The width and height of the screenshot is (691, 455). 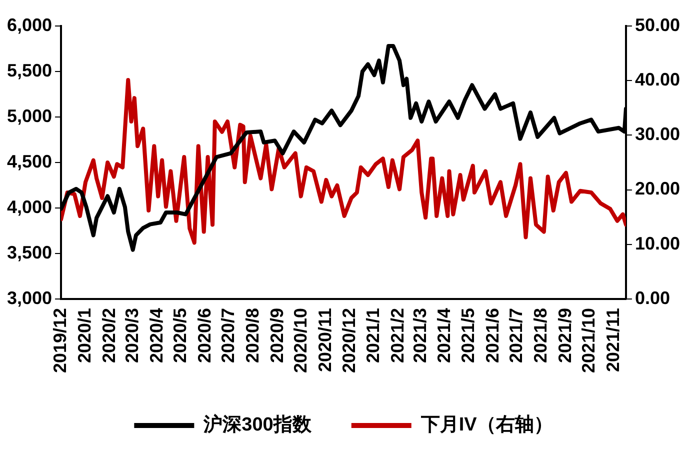 I want to click on x-tick-label: 2020/11, so click(x=325, y=340).